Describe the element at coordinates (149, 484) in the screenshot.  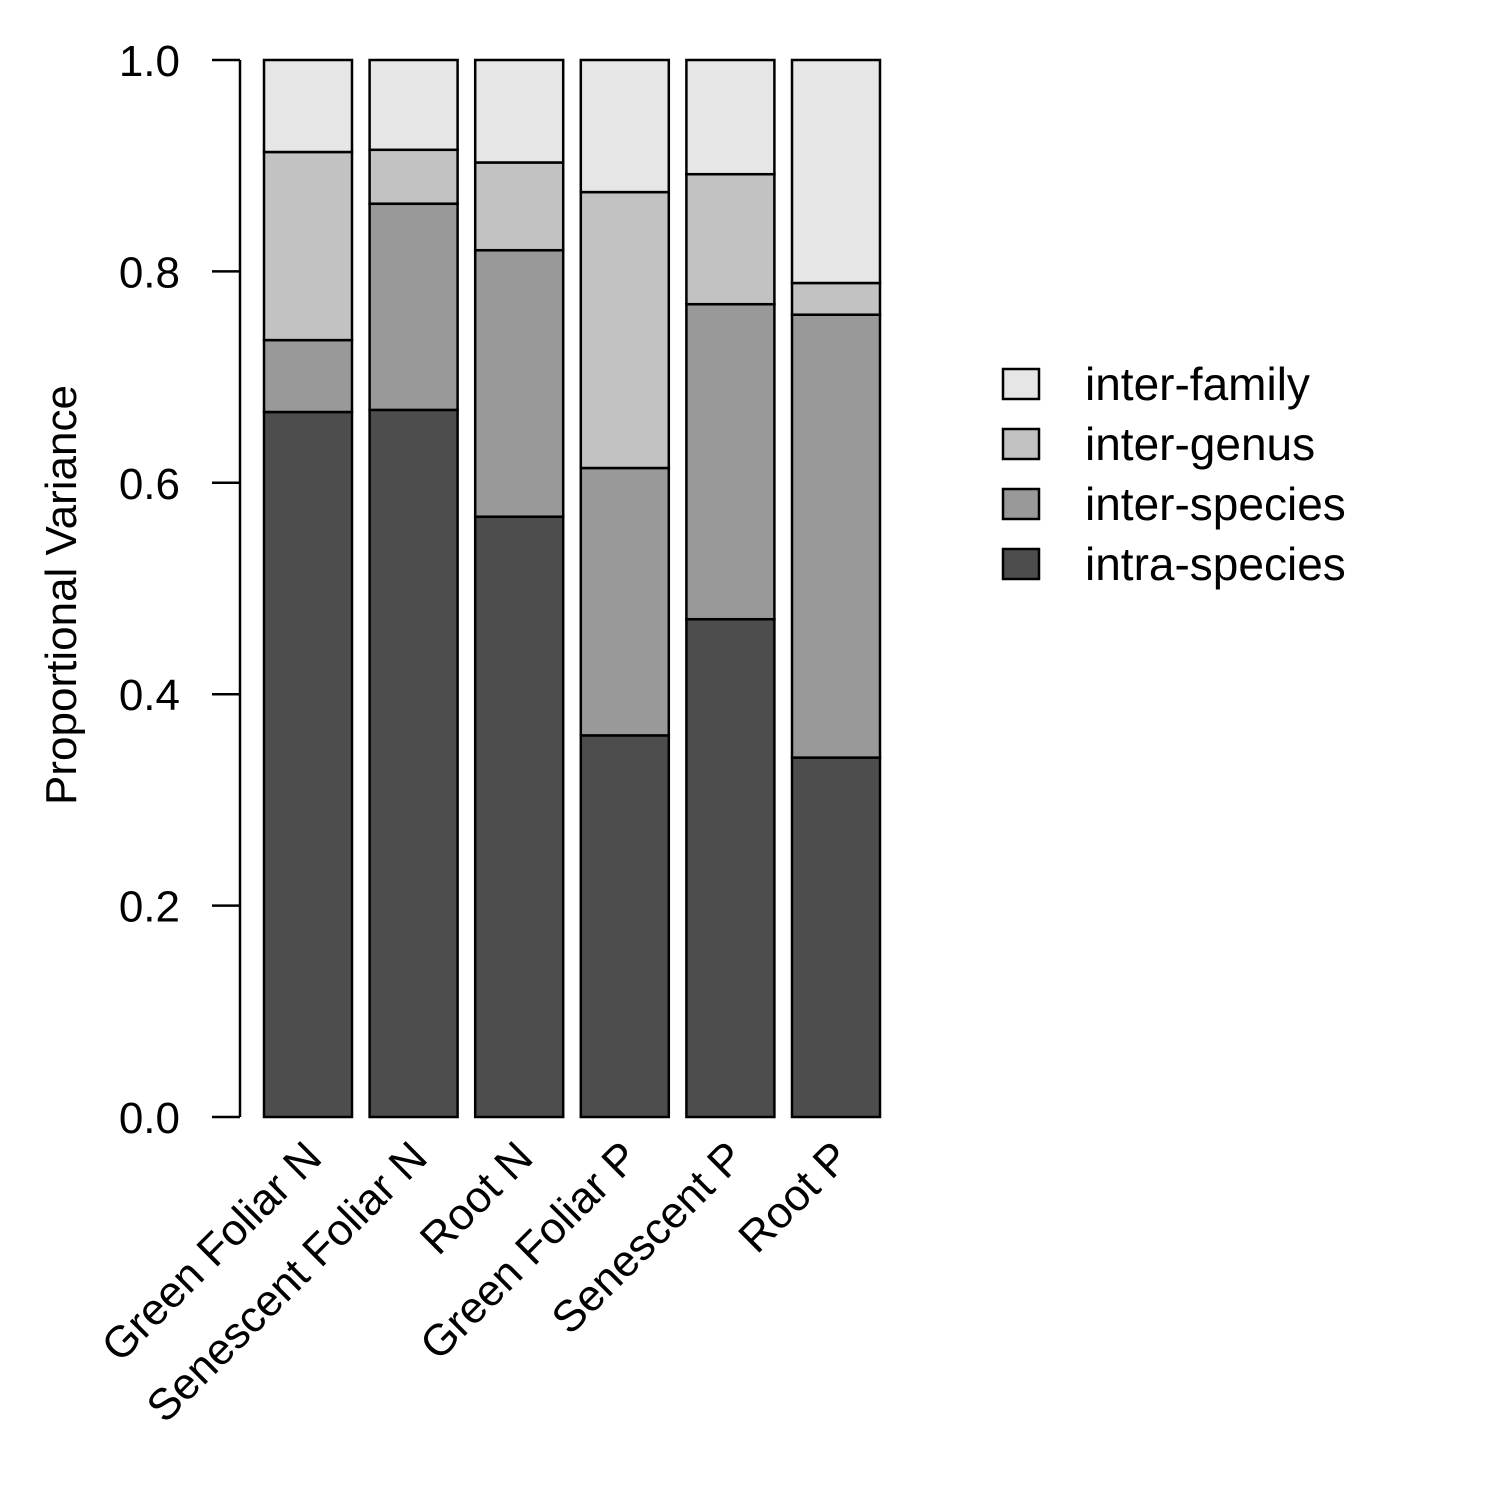
I see `y-tick-label: 0.6` at that location.